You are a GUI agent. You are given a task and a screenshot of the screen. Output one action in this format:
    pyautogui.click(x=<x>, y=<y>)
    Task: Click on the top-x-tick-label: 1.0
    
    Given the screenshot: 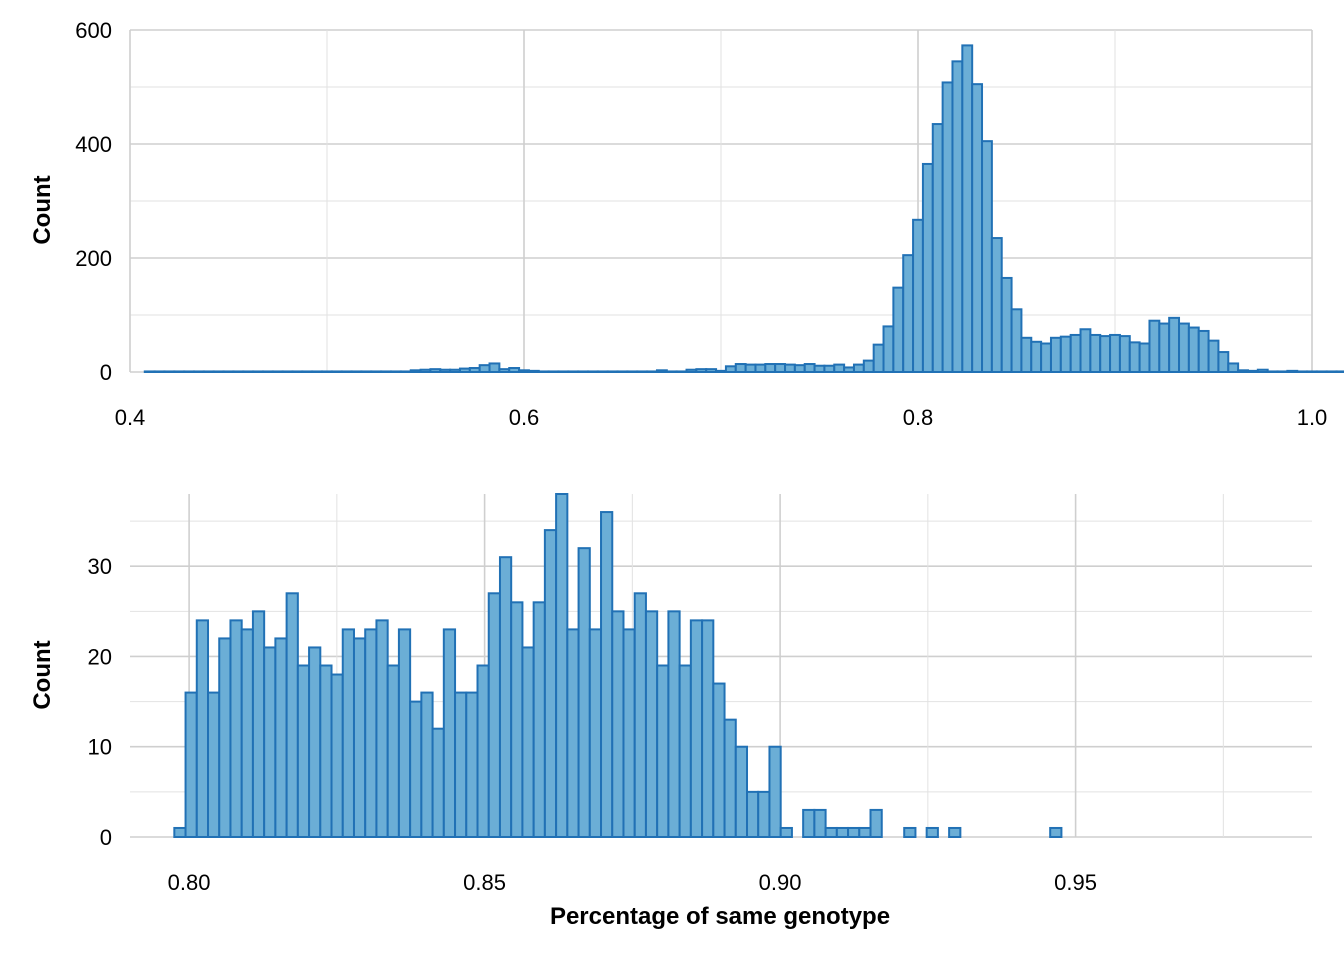 What is the action you would take?
    pyautogui.click(x=1312, y=417)
    